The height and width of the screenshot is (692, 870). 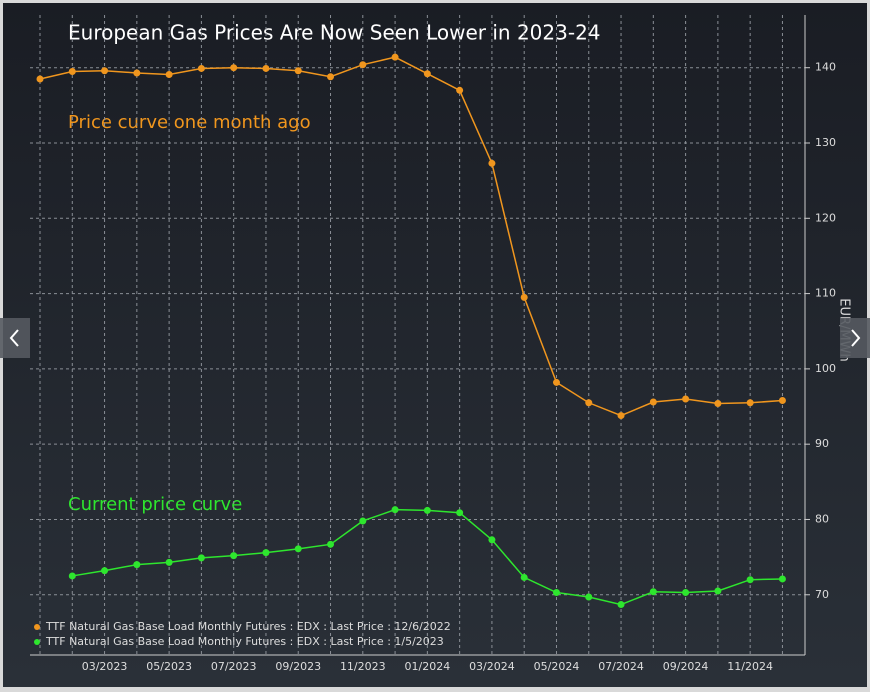 What do you see at coordinates (621, 666) in the screenshot?
I see `x-tick-label: 07/2024` at bounding box center [621, 666].